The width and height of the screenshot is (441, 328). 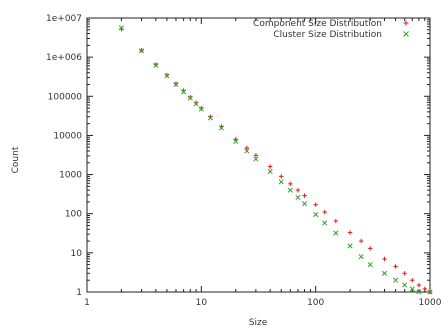 What do you see at coordinates (202, 303) in the screenshot?
I see `x-tick-label: 10` at bounding box center [202, 303].